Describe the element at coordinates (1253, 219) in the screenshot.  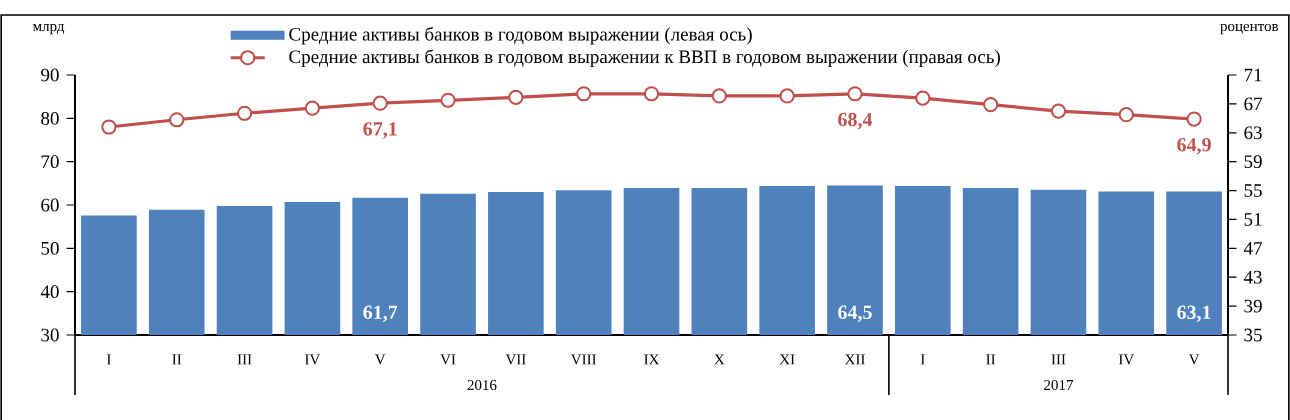
I see `y2-tick-label: 51` at that location.